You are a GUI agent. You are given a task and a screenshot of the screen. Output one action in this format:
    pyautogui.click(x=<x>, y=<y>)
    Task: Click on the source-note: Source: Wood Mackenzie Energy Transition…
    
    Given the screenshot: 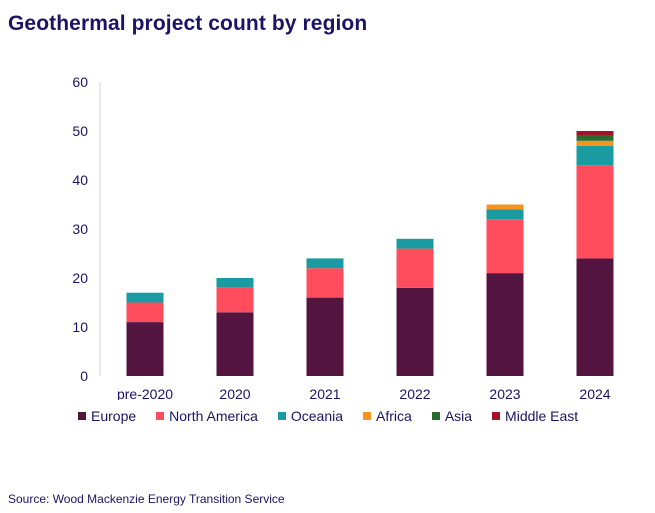 What is the action you would take?
    pyautogui.click(x=146, y=499)
    